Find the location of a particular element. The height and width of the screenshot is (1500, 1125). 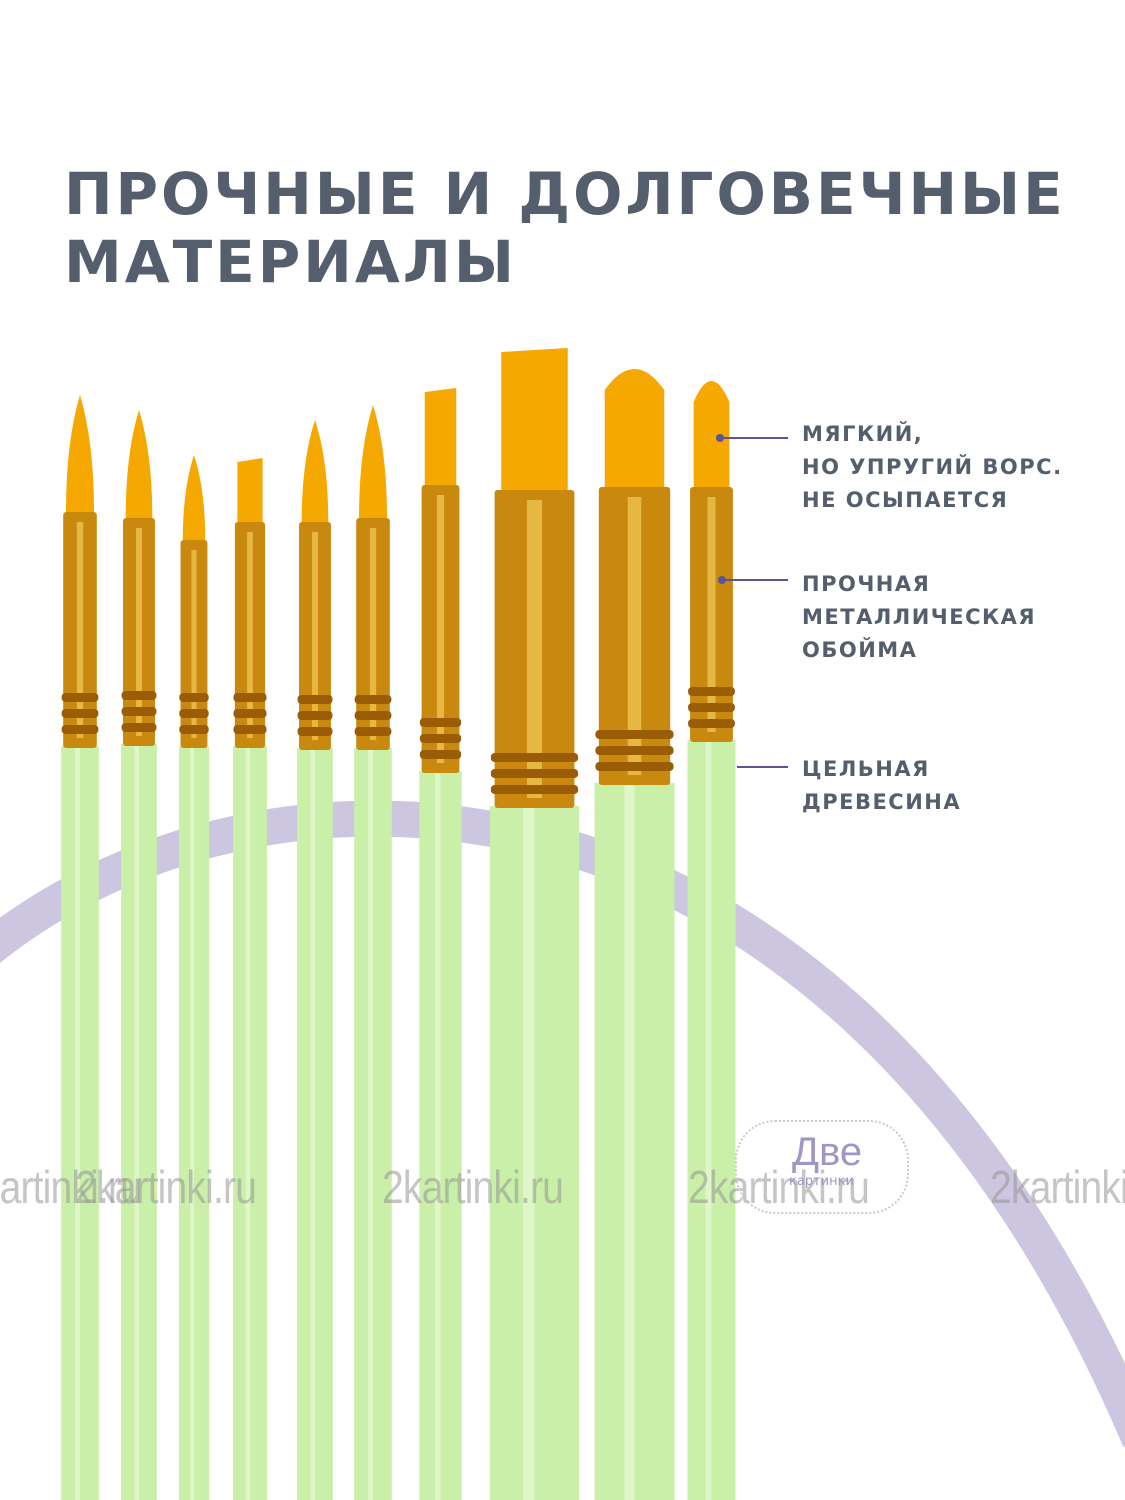

callout-text: НЕ ОСЫПАЕТСЯ is located at coordinates (905, 500).